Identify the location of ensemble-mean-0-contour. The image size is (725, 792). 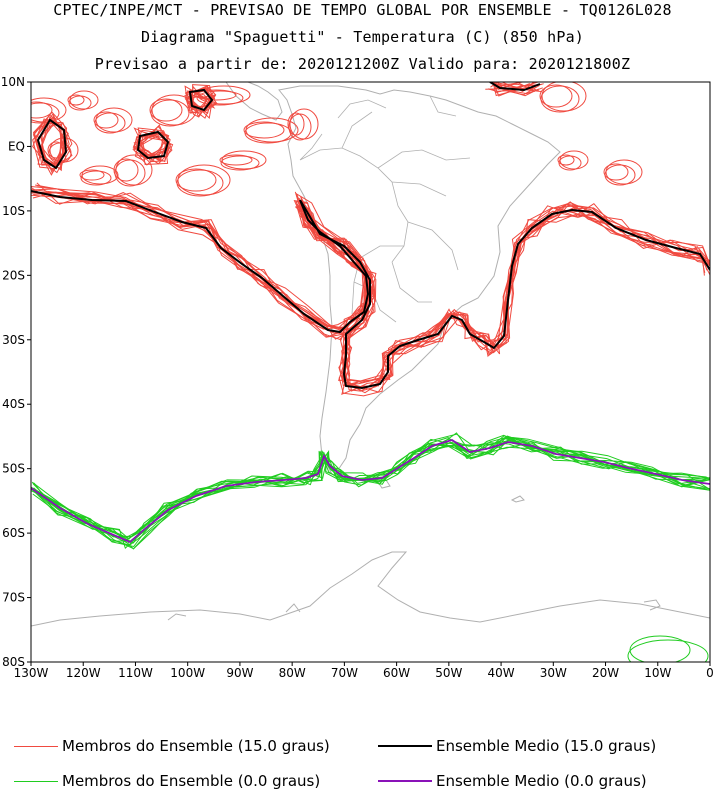
(370, 491).